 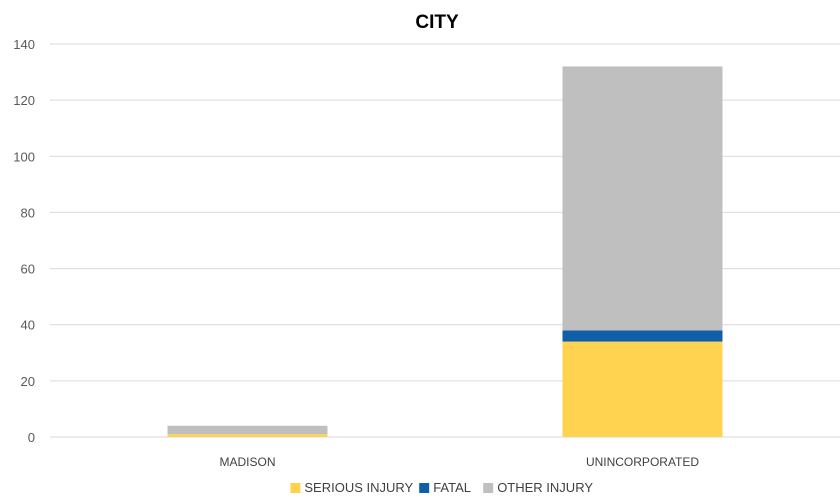 What do you see at coordinates (642, 198) in the screenshot?
I see `bar-unincorporated-other-injury` at bounding box center [642, 198].